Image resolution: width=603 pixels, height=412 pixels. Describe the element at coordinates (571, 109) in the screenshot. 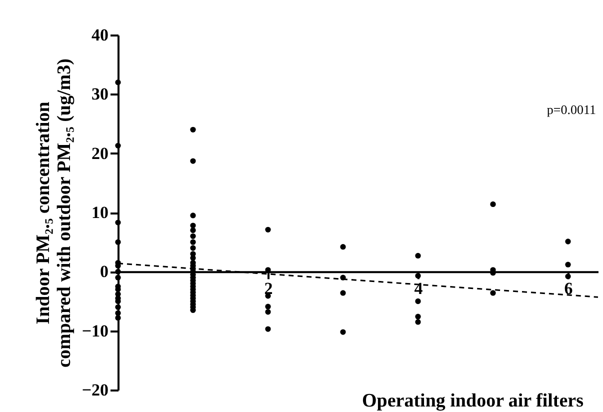

I see `annotation: p=0.0011` at that location.